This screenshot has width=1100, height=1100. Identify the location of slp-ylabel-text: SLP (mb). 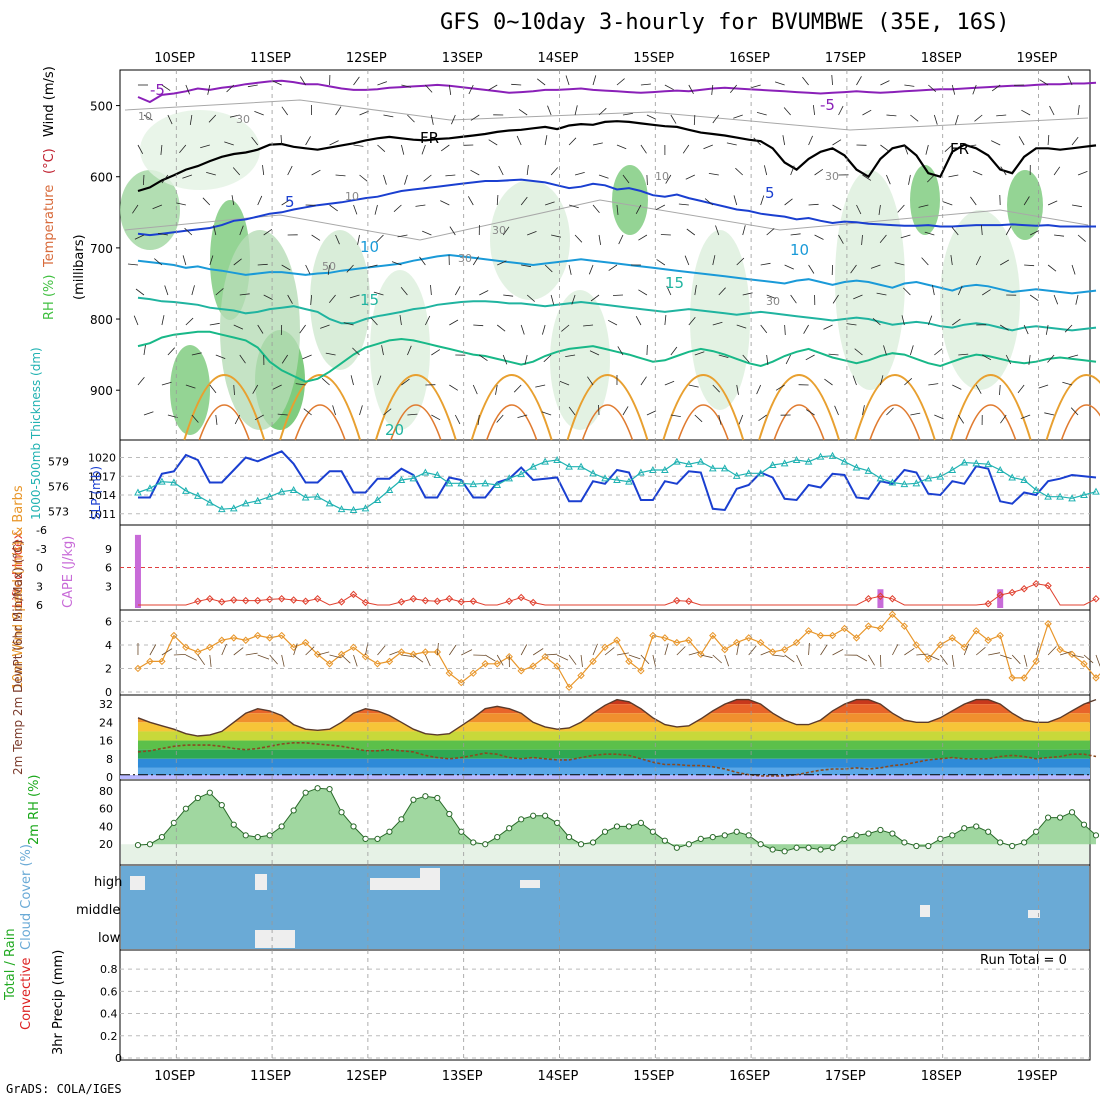
(96, 493).